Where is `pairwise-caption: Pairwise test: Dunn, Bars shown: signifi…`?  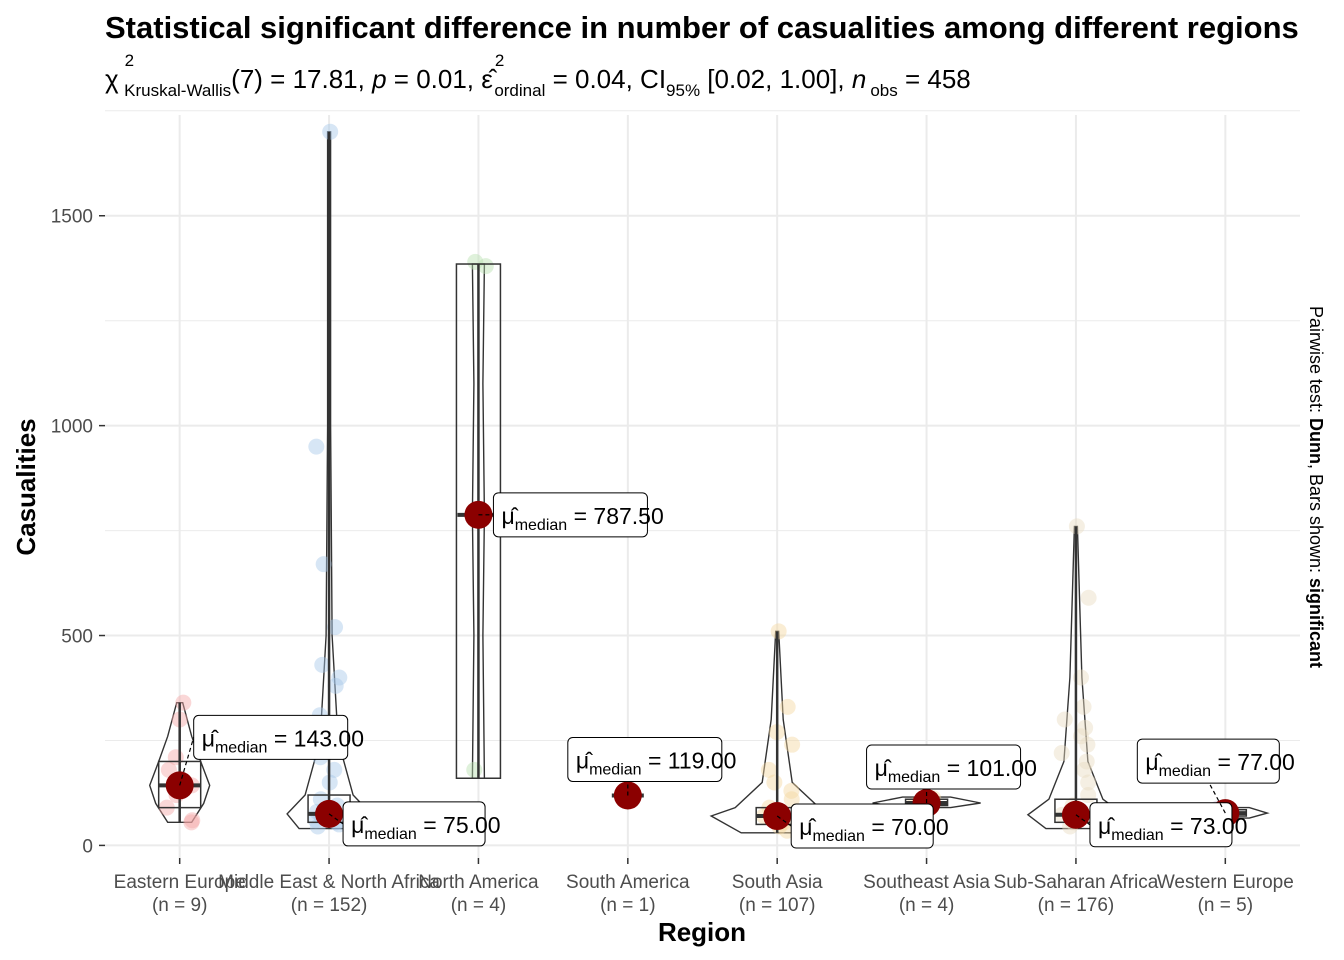
pairwise-caption: Pairwise test: Dunn, Bars shown: signifi… is located at coordinates (1316, 487).